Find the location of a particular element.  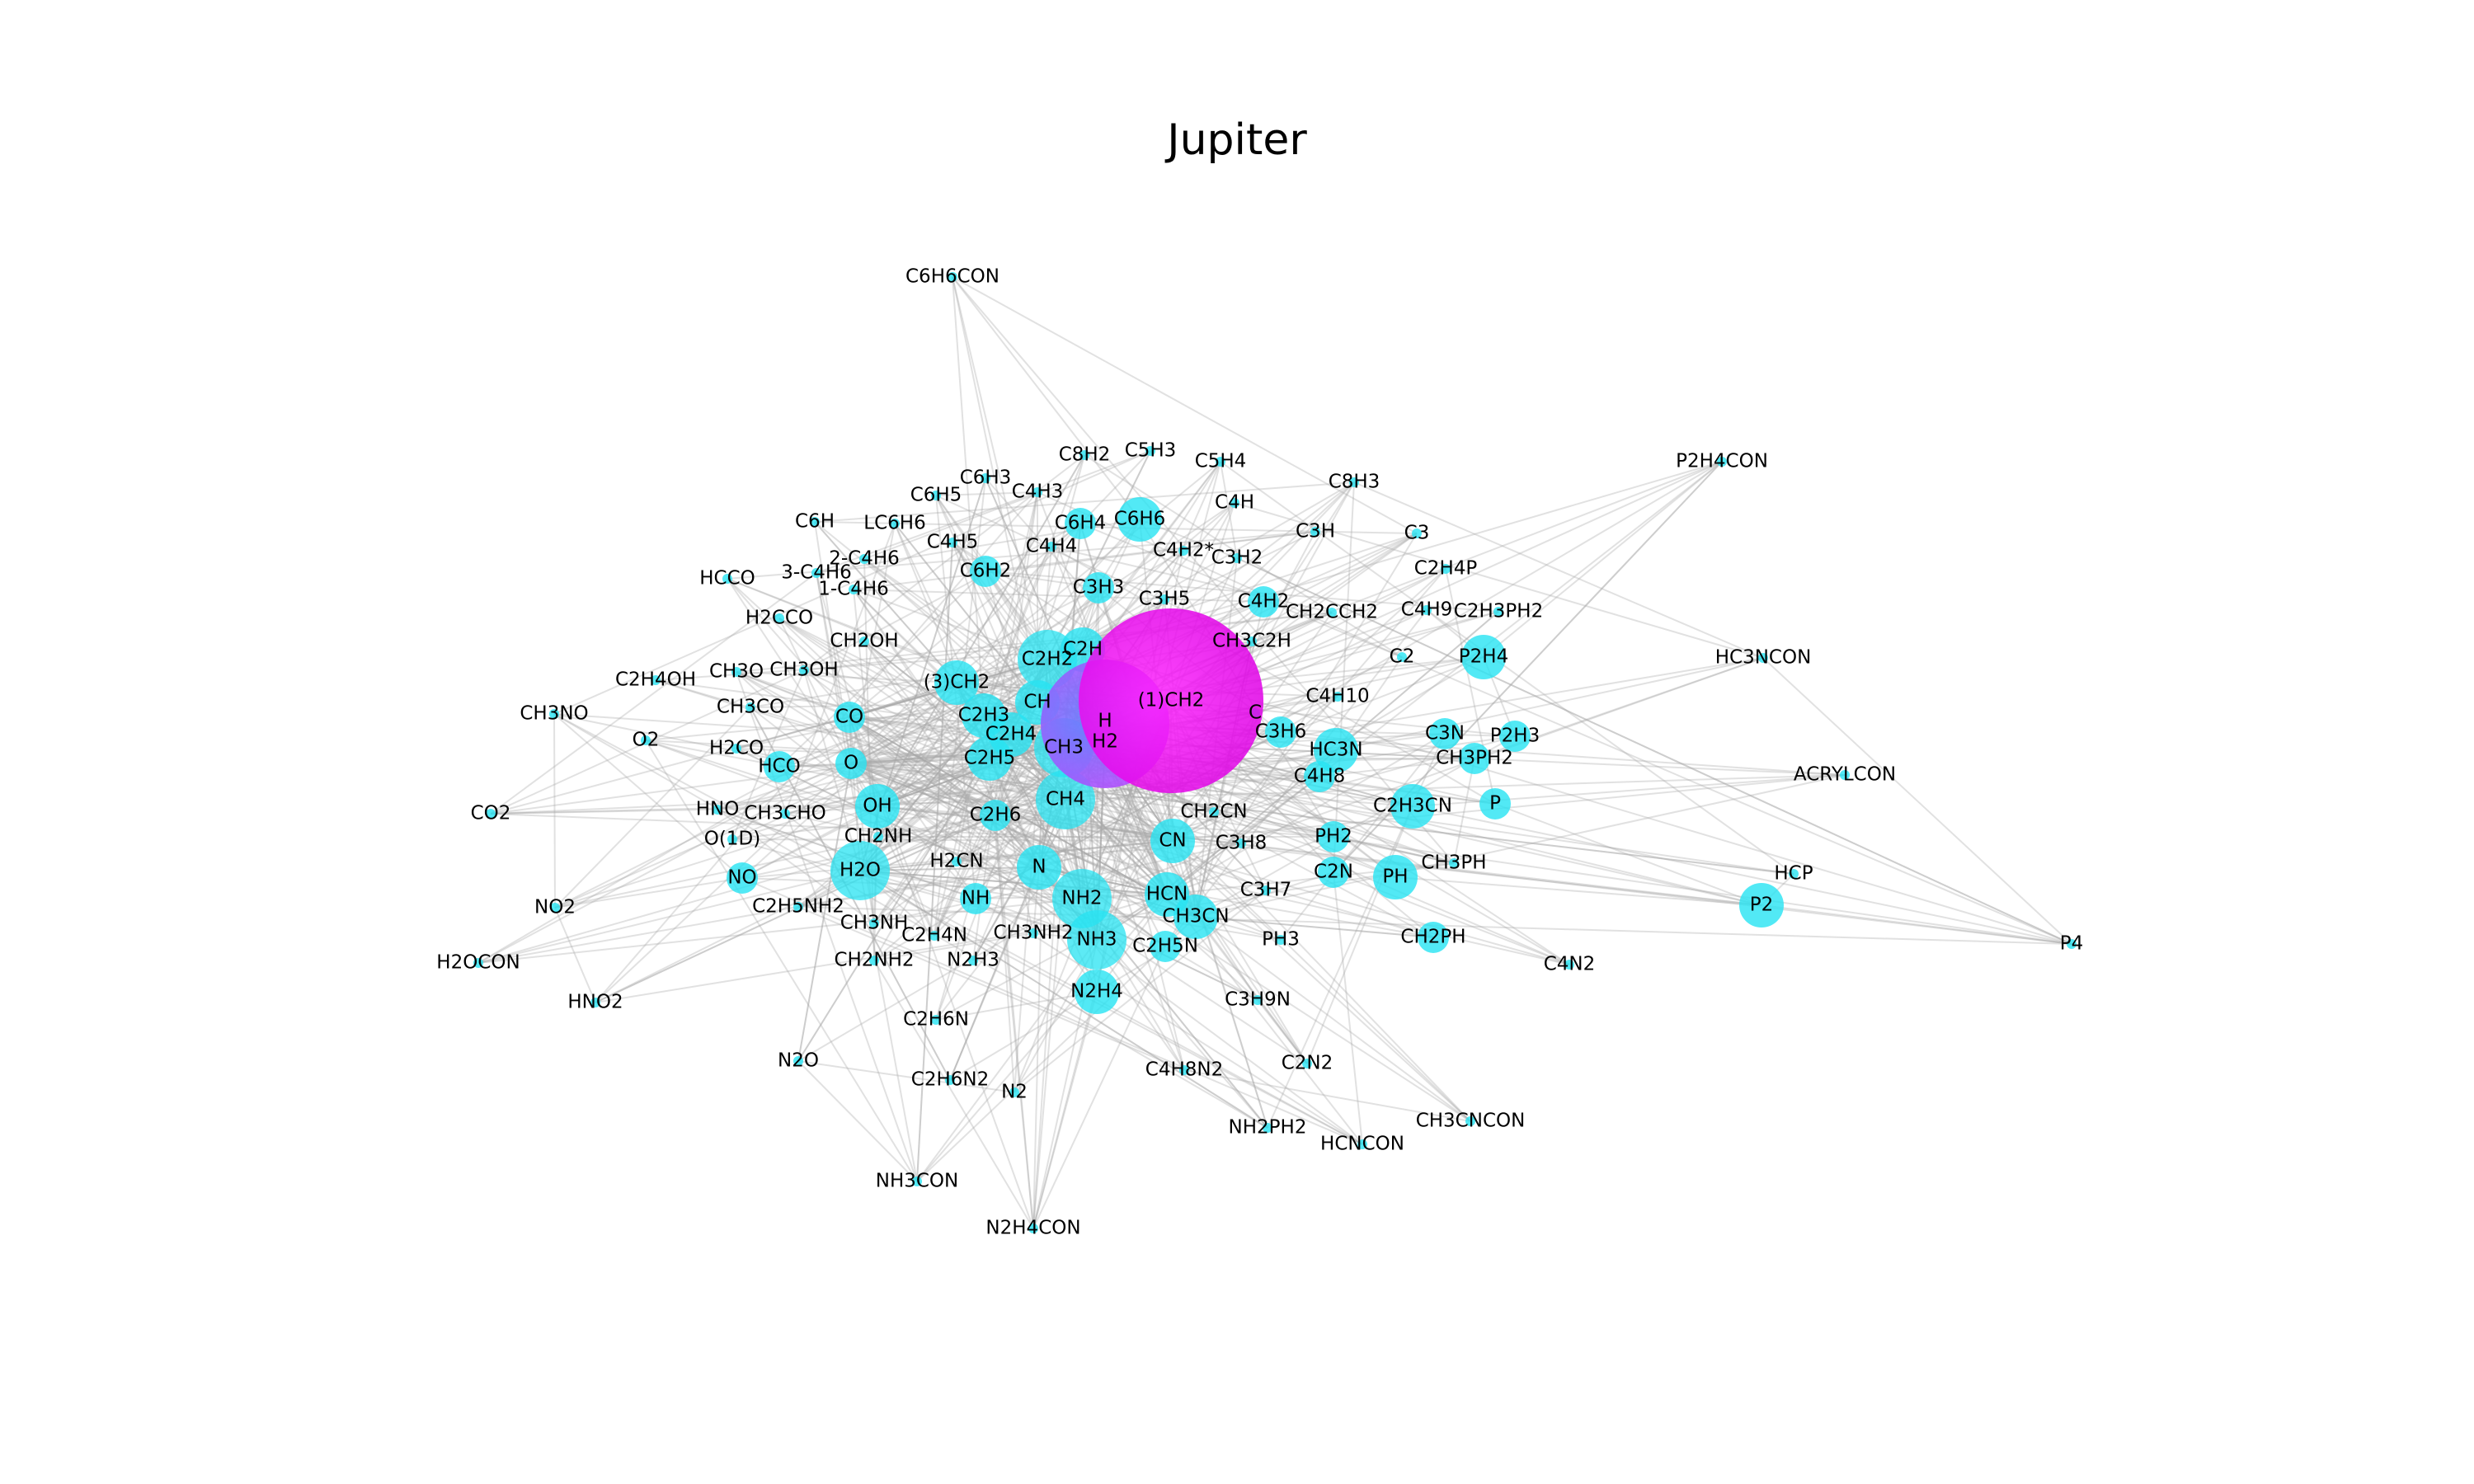

edge-N-O2 is located at coordinates (842, 804).